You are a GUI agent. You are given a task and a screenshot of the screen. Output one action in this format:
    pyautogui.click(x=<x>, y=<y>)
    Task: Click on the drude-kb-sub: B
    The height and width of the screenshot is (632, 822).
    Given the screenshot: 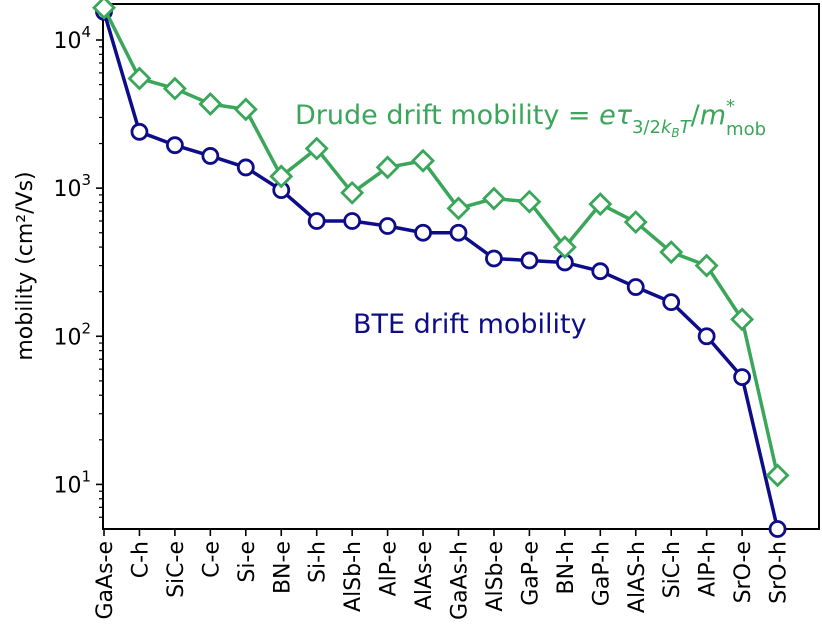 What is the action you would take?
    pyautogui.click(x=675, y=133)
    